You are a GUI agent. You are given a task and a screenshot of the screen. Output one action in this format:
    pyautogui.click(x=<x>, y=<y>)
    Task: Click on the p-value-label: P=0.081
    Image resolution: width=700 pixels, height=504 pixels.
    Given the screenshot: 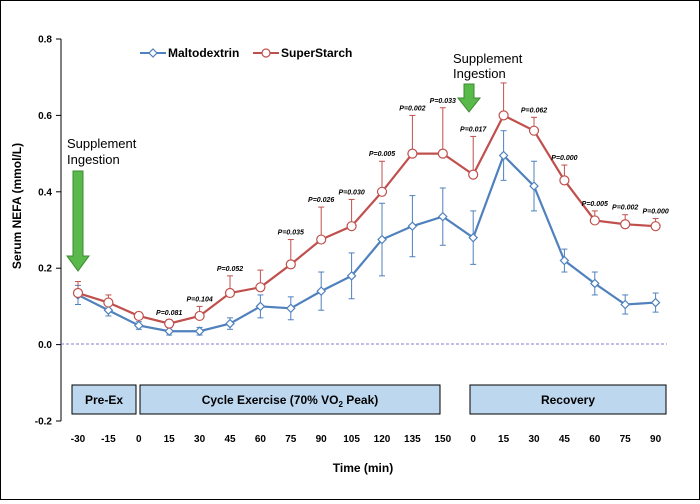 What is the action you would take?
    pyautogui.click(x=169, y=313)
    